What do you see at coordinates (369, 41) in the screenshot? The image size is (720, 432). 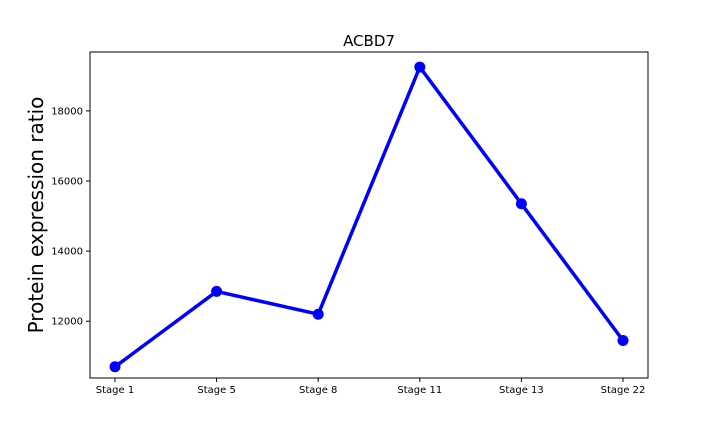 I see `chart-title: ACBD7` at bounding box center [369, 41].